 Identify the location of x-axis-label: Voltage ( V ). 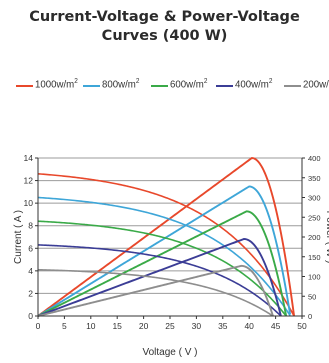
(169, 352).